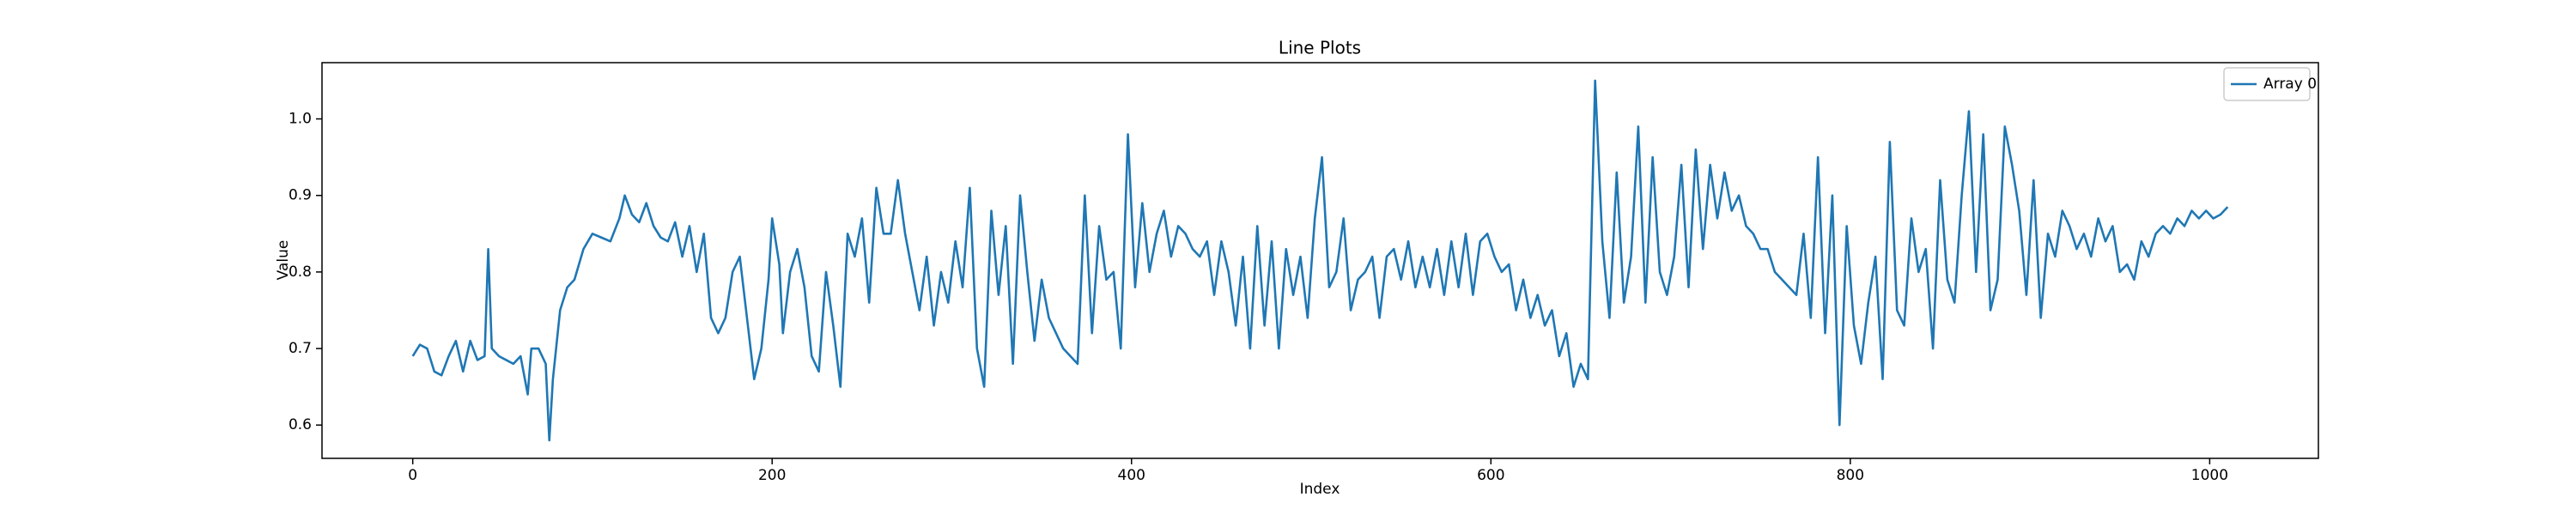  Describe the element at coordinates (1131, 475) in the screenshot. I see `x-tick-label: 400` at that location.